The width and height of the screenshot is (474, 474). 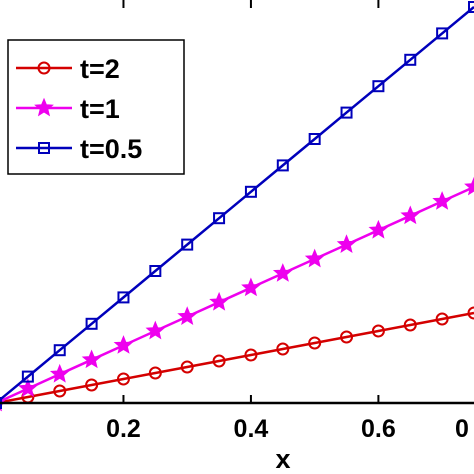 I want to click on x-tick-label: 0, so click(x=462, y=429).